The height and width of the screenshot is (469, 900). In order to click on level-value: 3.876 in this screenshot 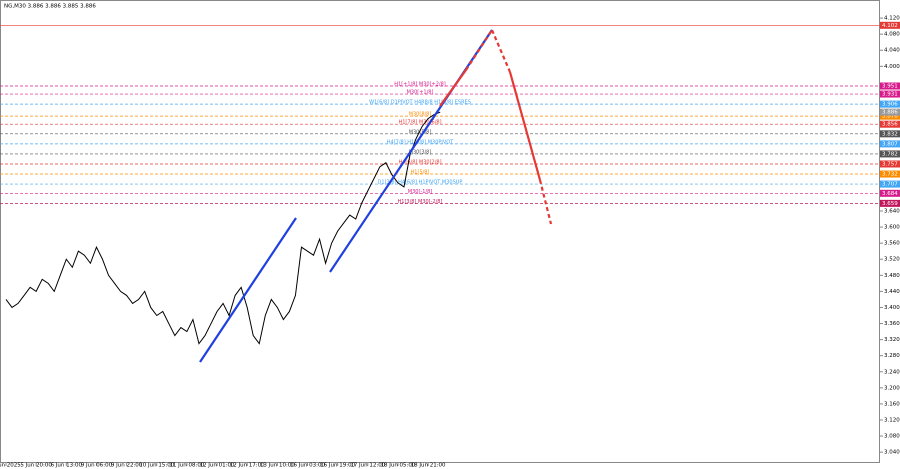, I will do `click(890, 117)`.